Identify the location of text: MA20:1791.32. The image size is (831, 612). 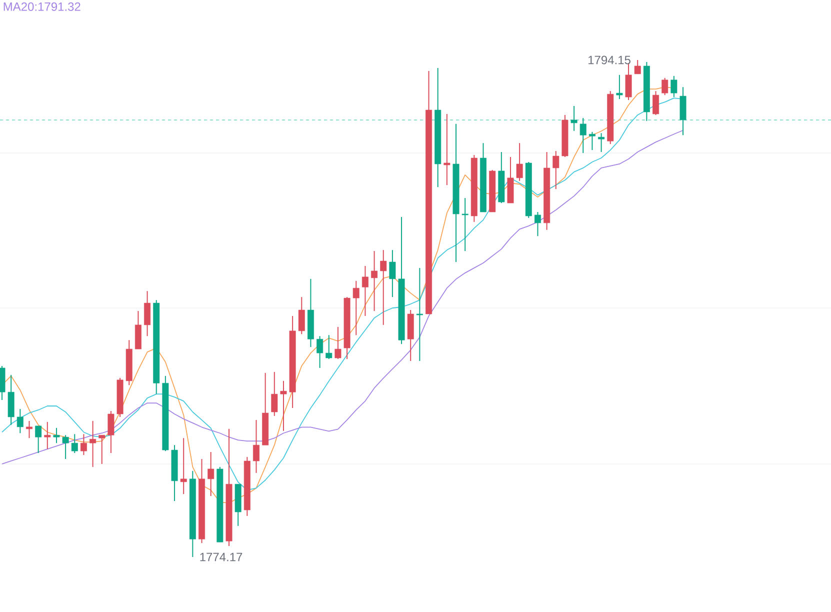
(42, 6).